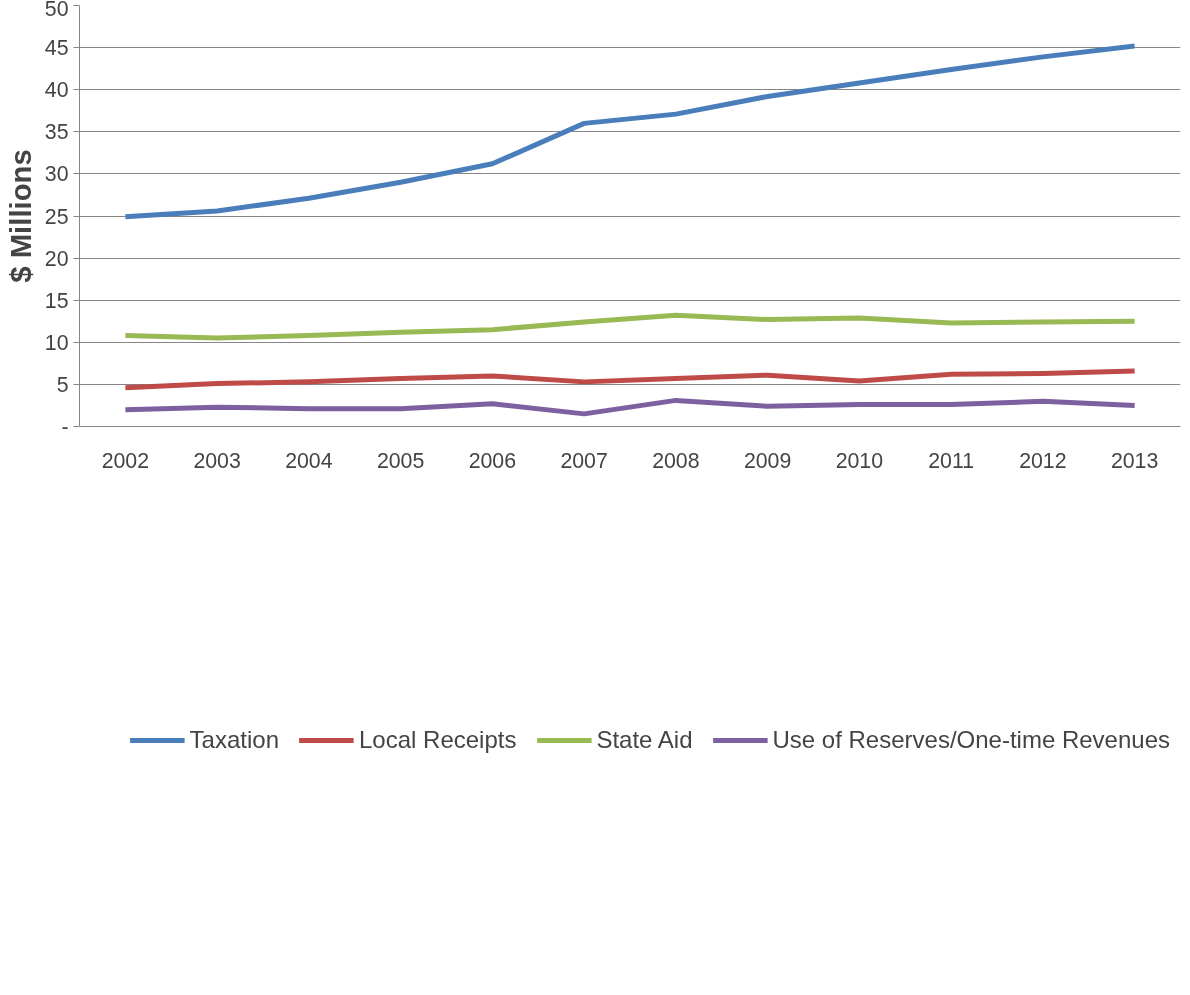 The width and height of the screenshot is (1190, 995). What do you see at coordinates (1043, 460) in the screenshot?
I see `x-tick-label: 2012` at bounding box center [1043, 460].